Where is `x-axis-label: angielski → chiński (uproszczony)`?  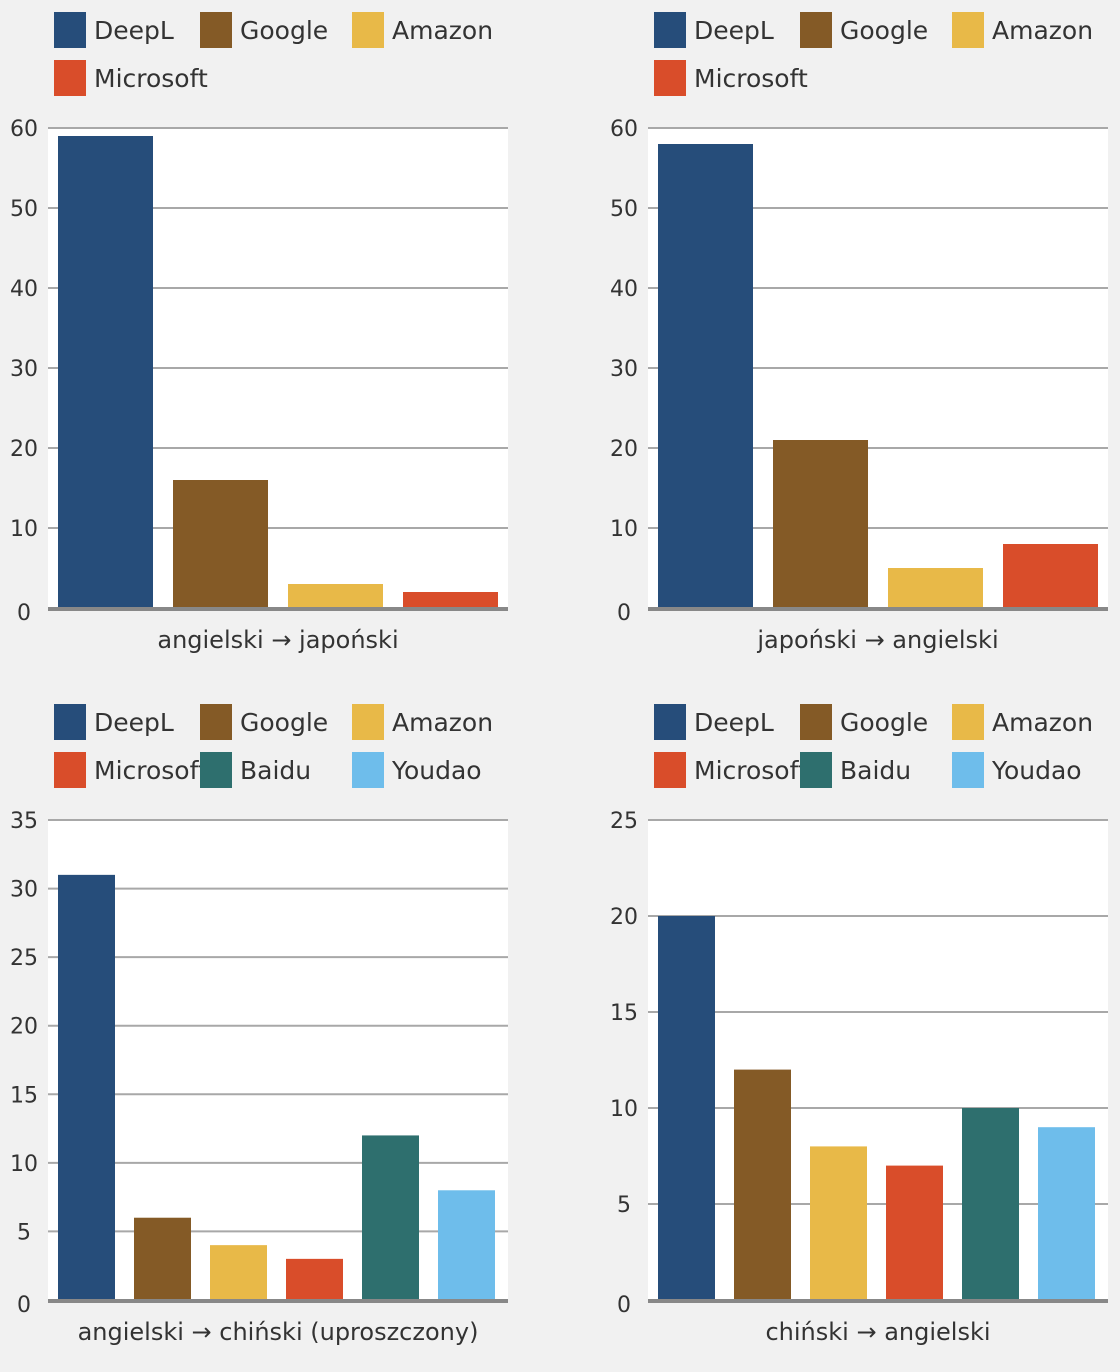
x-axis-label: angielski → chiński (uproszczony) is located at coordinates (278, 1332).